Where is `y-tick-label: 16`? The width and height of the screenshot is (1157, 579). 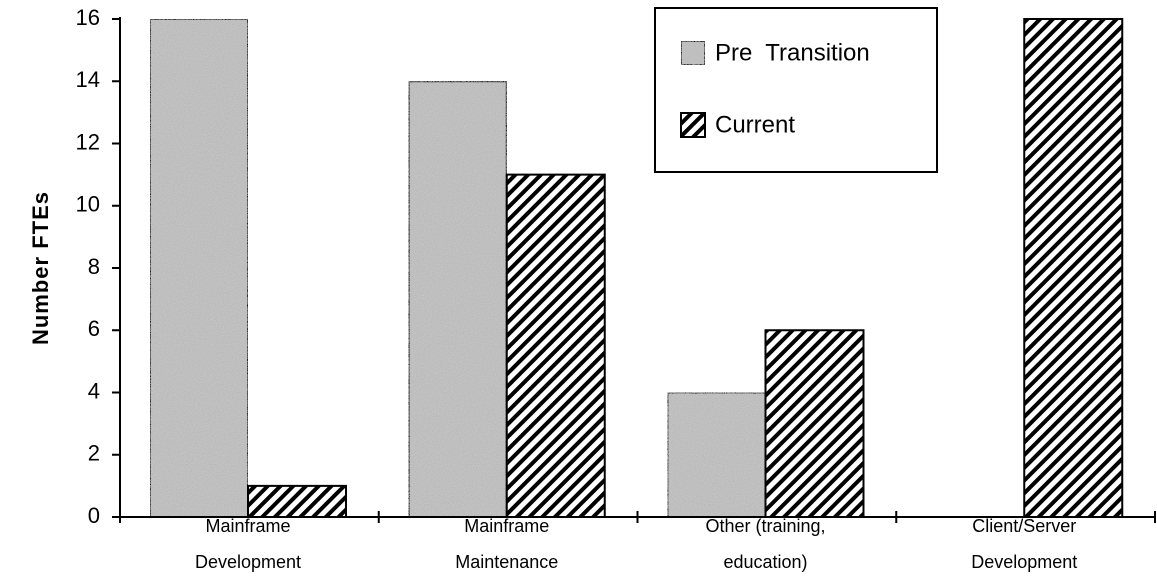 y-tick-label: 16 is located at coordinates (88, 17).